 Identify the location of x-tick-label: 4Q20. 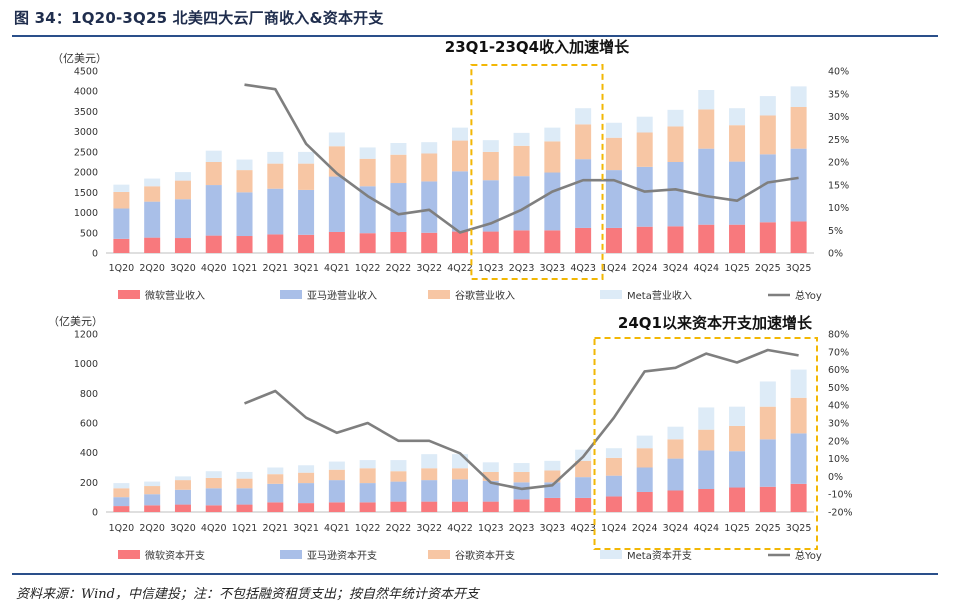
(214, 528).